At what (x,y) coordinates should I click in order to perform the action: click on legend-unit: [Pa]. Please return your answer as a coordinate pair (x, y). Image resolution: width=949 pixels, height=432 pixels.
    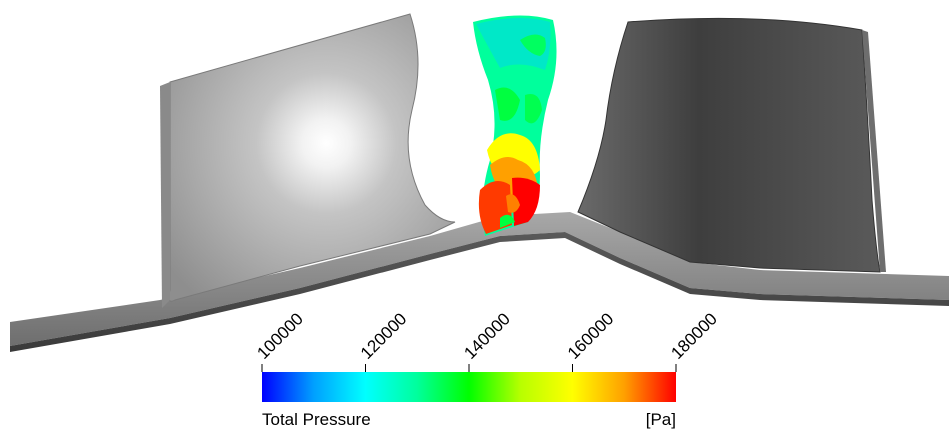
    Looking at the image, I should click on (661, 419).